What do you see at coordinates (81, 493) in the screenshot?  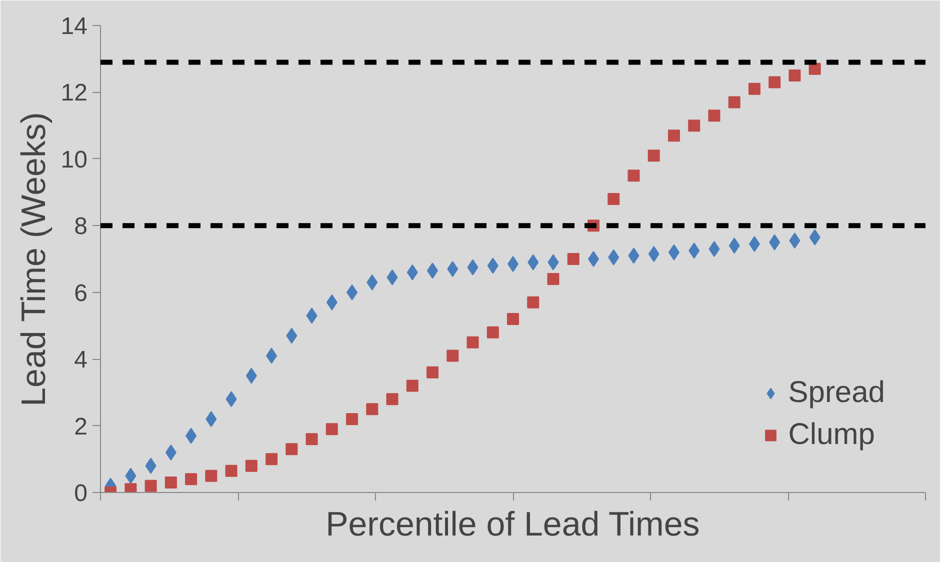 I see `y-tick-label: 0` at bounding box center [81, 493].